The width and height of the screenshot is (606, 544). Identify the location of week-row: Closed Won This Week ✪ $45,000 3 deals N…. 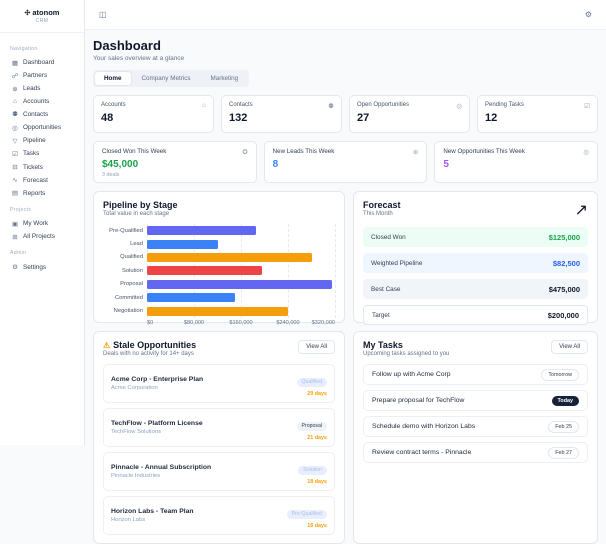
(346, 162).